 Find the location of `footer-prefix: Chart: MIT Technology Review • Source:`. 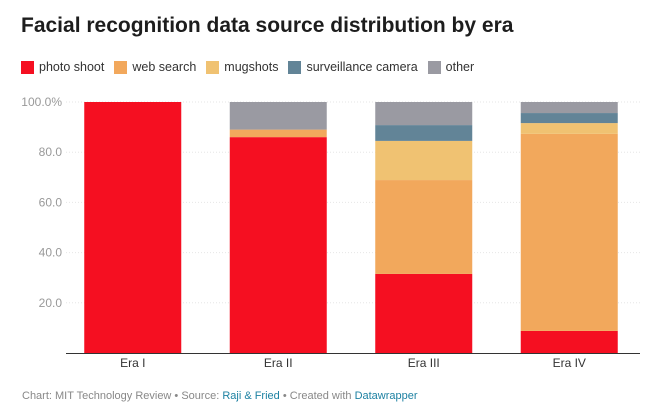

footer-prefix: Chart: MIT Technology Review • Source: is located at coordinates (122, 396).